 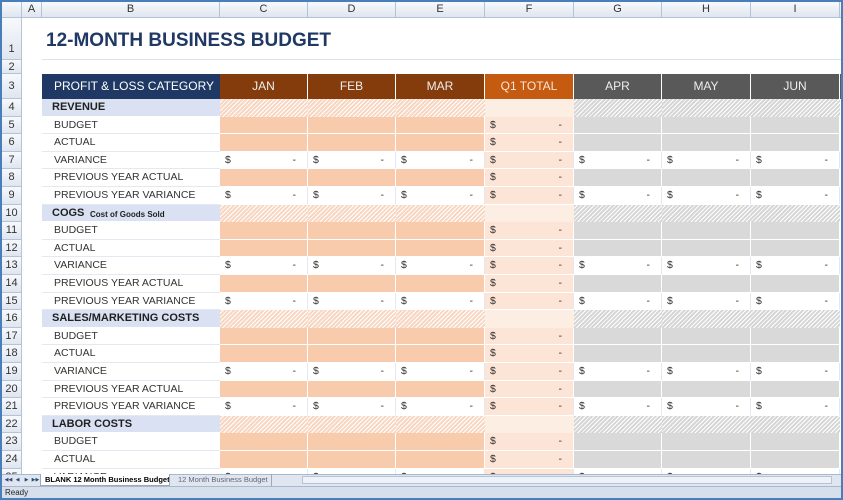 I want to click on row-header: 19, so click(x=12, y=372).